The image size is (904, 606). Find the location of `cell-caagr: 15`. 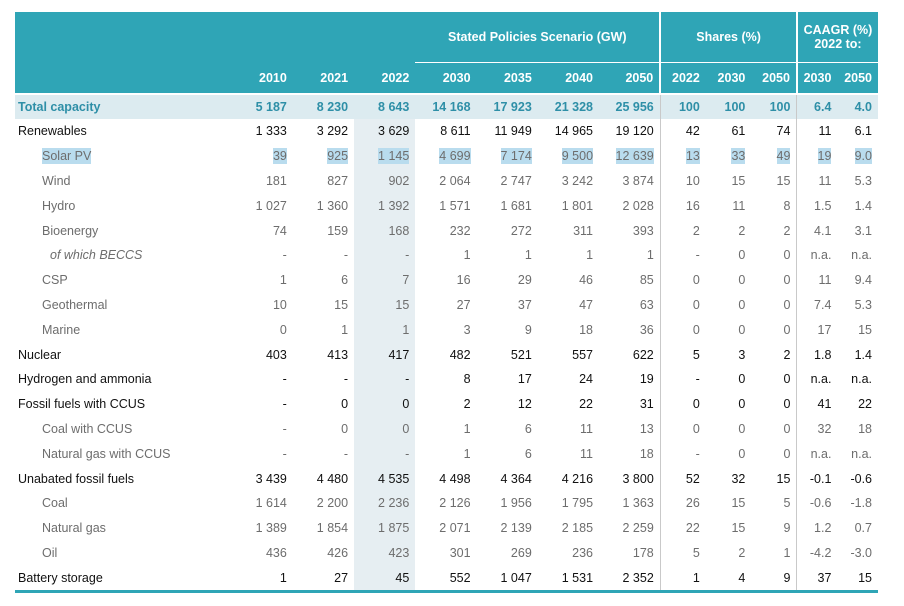

cell-caagr: 15 is located at coordinates (857, 579).